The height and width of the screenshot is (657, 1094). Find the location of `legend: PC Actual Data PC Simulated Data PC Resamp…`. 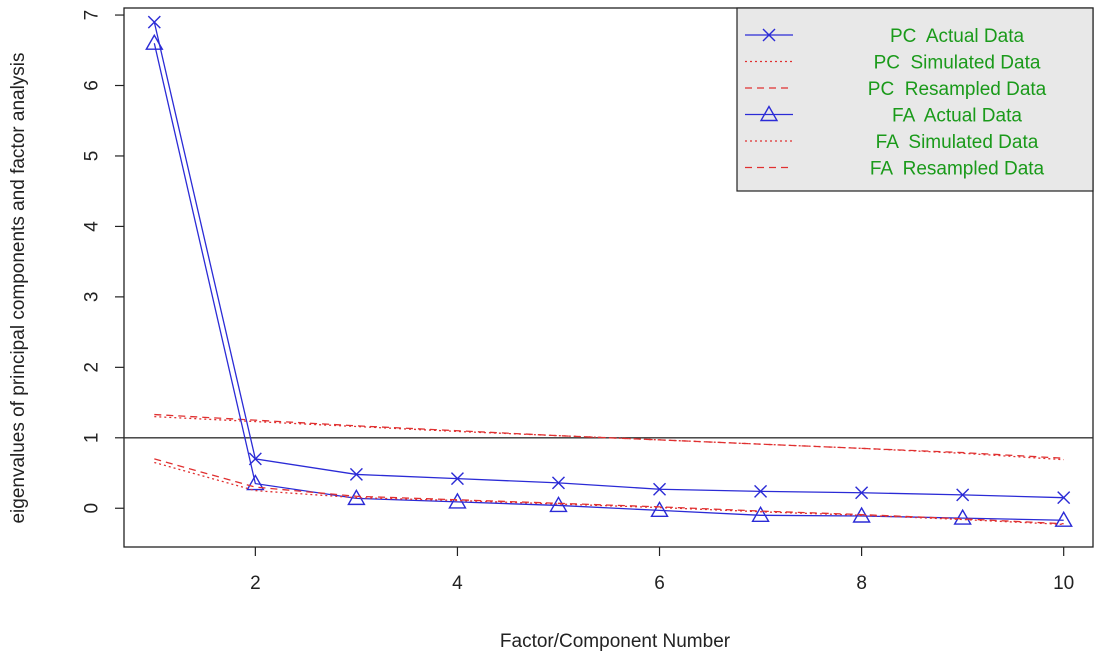

legend: PC Actual Data PC Simulated Data PC Resamp… is located at coordinates (915, 99).